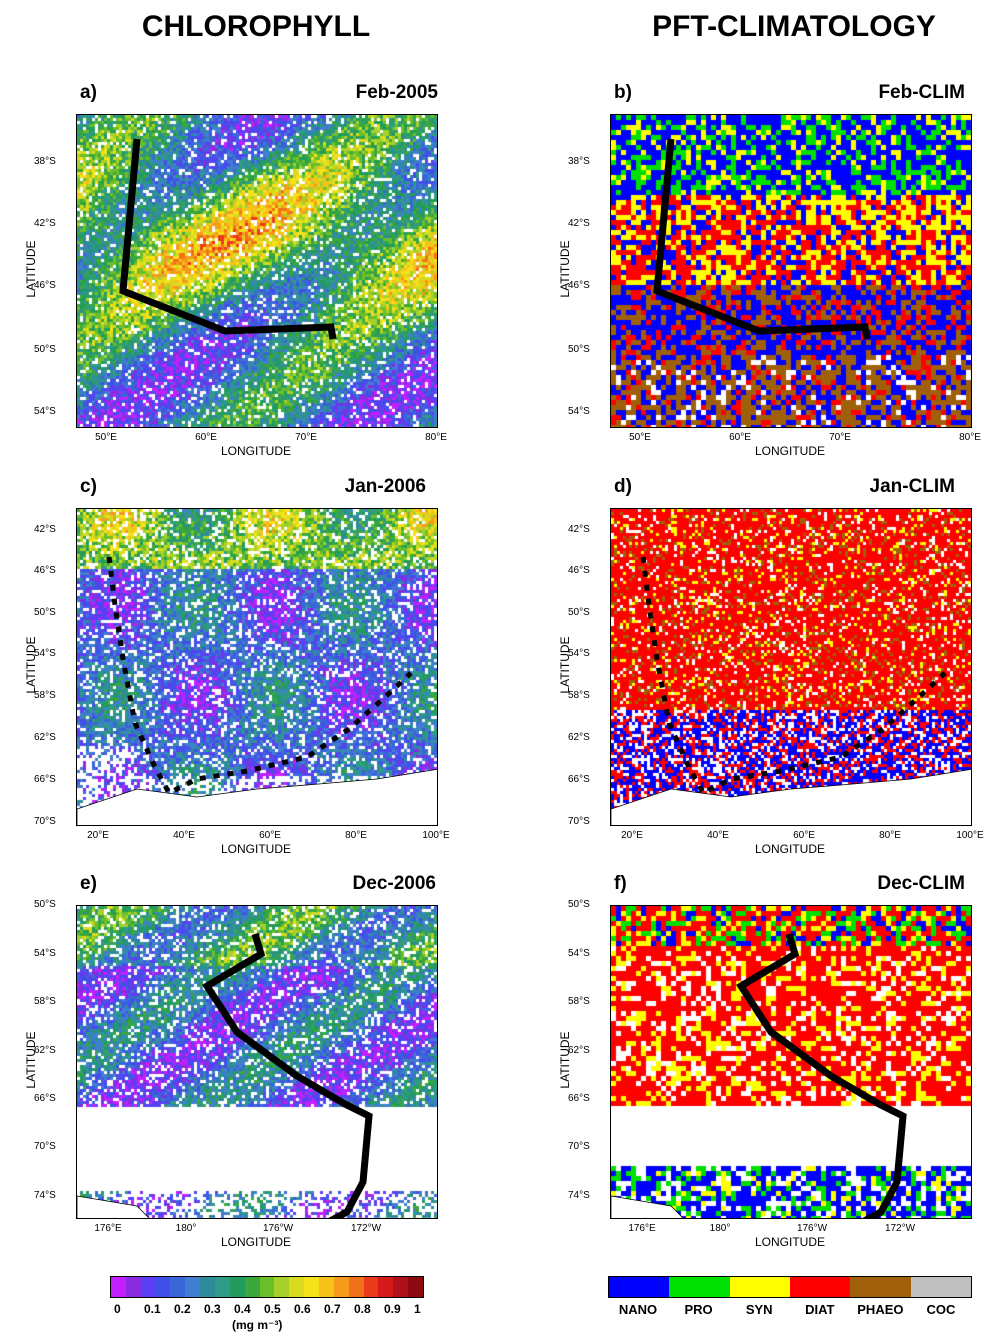 The height and width of the screenshot is (1335, 984). I want to click on map-panel-a, so click(257, 271).